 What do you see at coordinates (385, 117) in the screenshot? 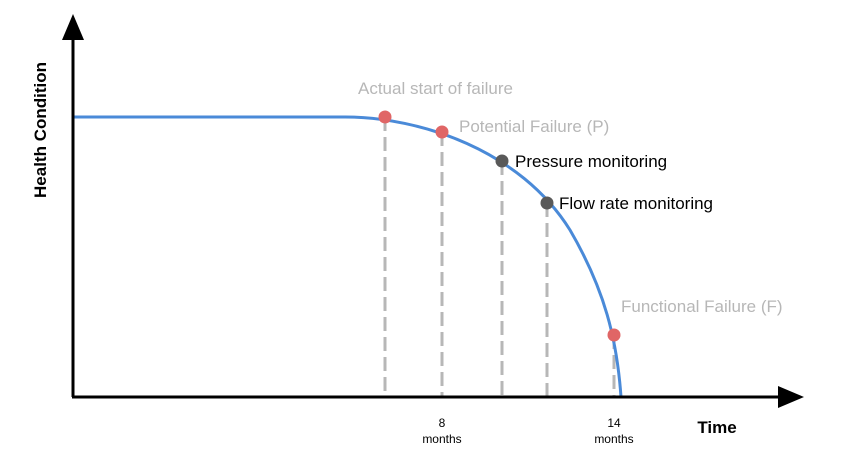
I see `point-actual-start` at bounding box center [385, 117].